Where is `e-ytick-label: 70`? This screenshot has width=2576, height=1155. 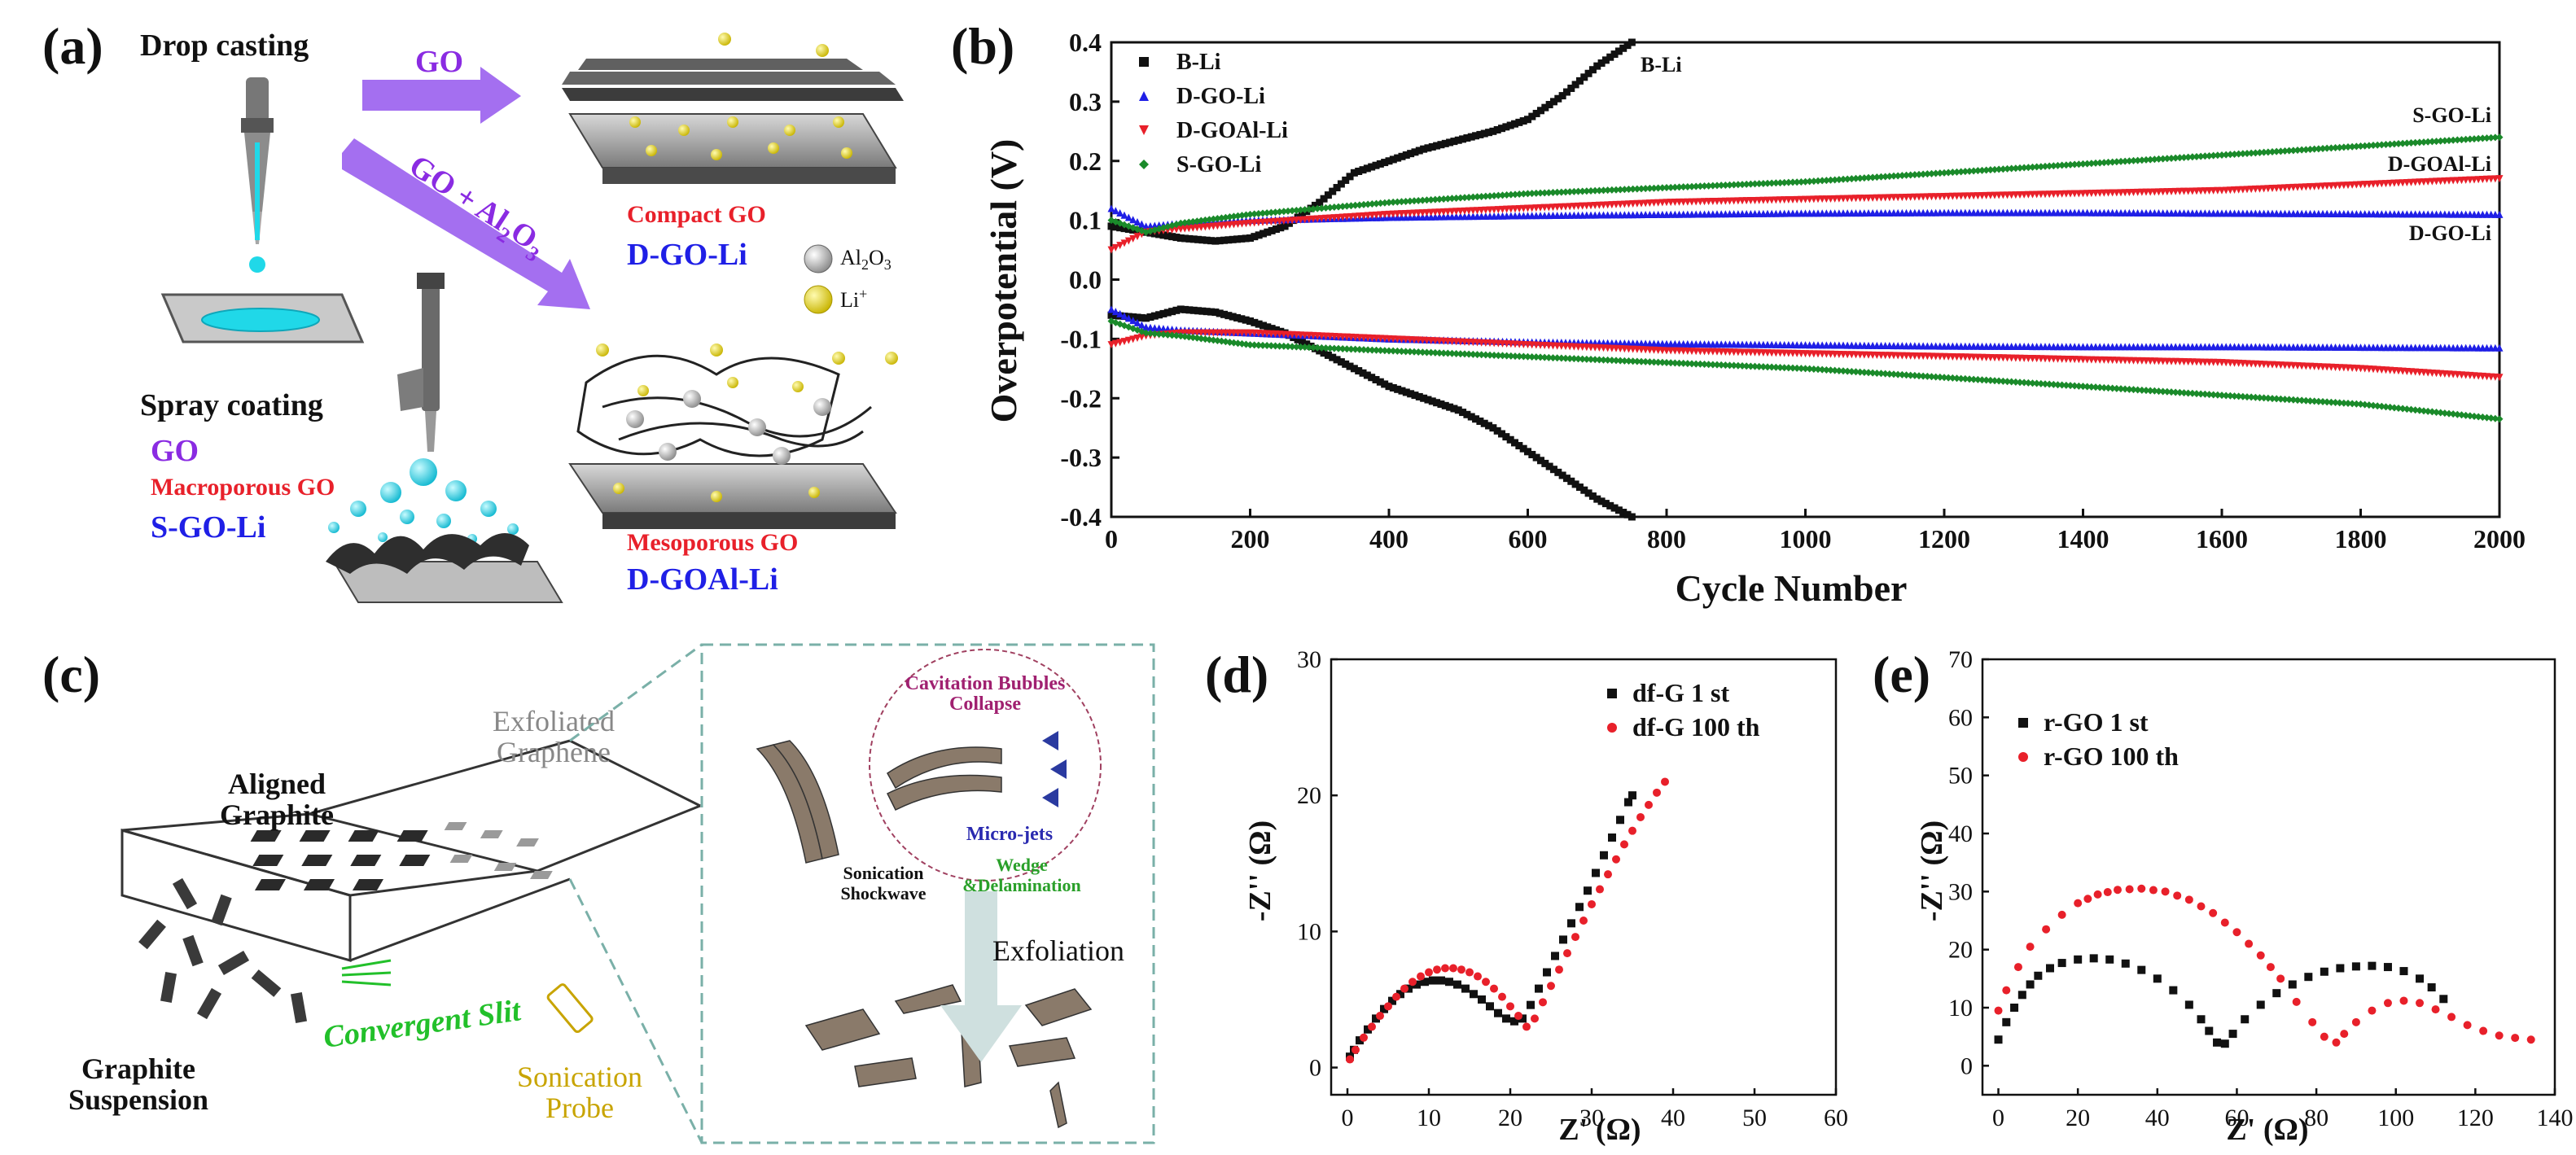 e-ytick-label: 70 is located at coordinates (1960, 660).